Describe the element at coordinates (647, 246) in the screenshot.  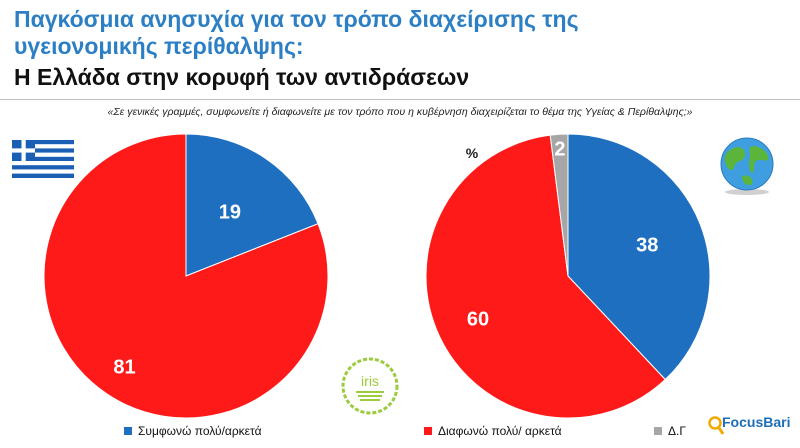
I see `global-label-0: 38` at that location.